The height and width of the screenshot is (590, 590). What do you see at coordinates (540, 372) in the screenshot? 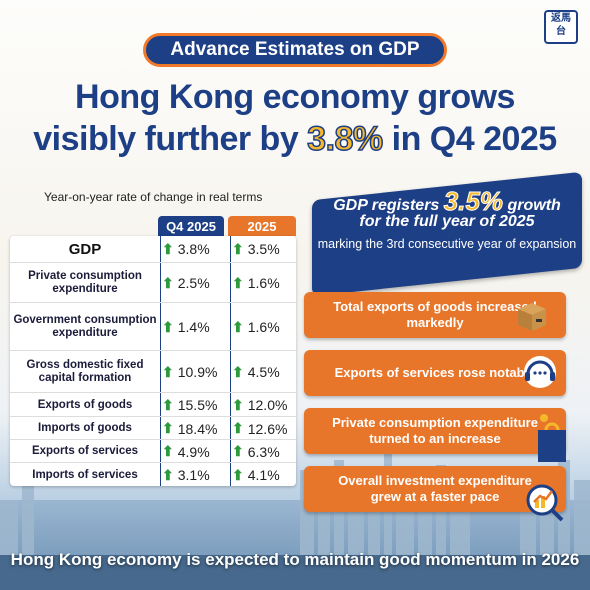
I see `headset-icon` at bounding box center [540, 372].